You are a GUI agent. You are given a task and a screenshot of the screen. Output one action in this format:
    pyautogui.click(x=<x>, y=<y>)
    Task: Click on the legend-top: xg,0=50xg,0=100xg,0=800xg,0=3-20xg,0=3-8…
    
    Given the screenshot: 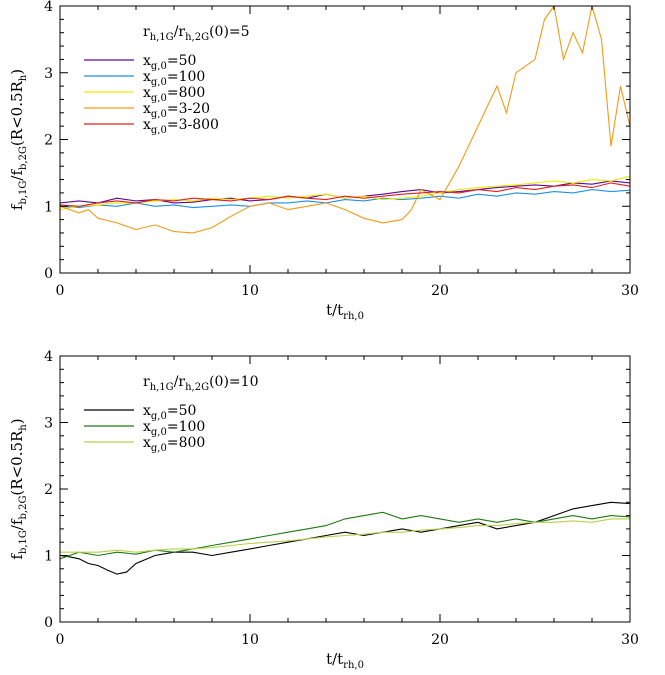 What is the action you would take?
    pyautogui.click(x=151, y=94)
    